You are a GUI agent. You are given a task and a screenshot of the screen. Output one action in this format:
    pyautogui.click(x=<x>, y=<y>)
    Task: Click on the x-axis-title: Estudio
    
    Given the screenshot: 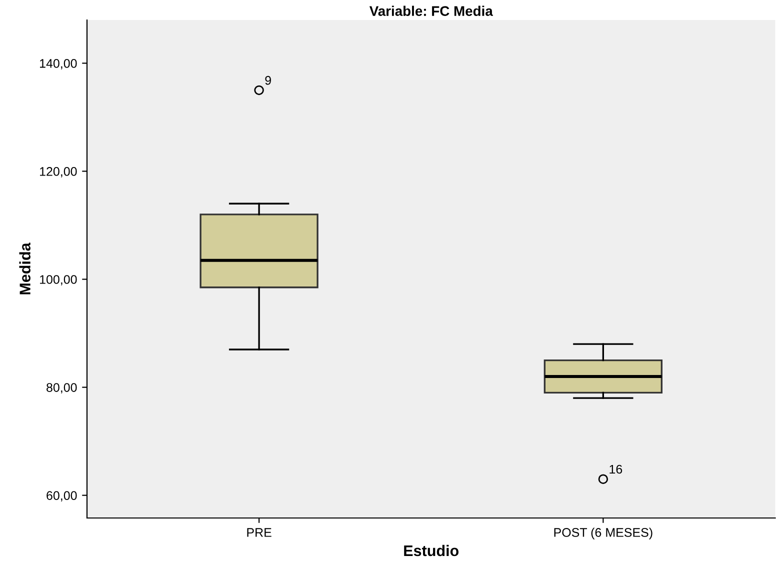 What is the action you would take?
    pyautogui.click(x=431, y=550)
    